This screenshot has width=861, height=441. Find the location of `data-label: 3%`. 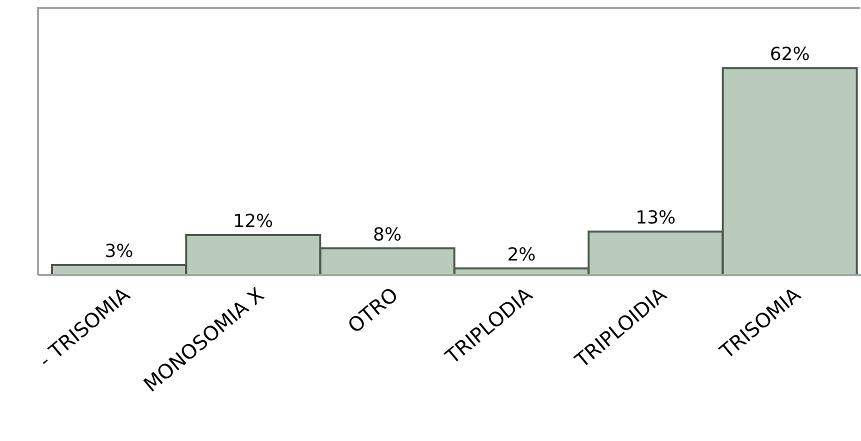

data-label: 3% is located at coordinates (119, 251).